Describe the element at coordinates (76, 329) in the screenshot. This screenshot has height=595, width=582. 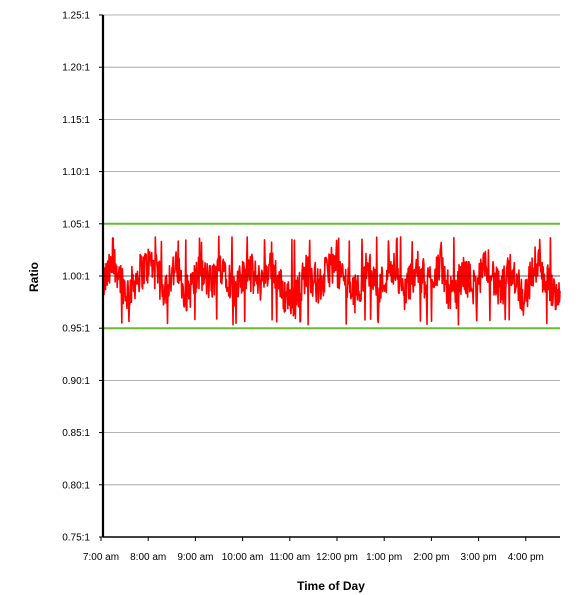
I see `y-tick-label: 0.95:1` at that location.